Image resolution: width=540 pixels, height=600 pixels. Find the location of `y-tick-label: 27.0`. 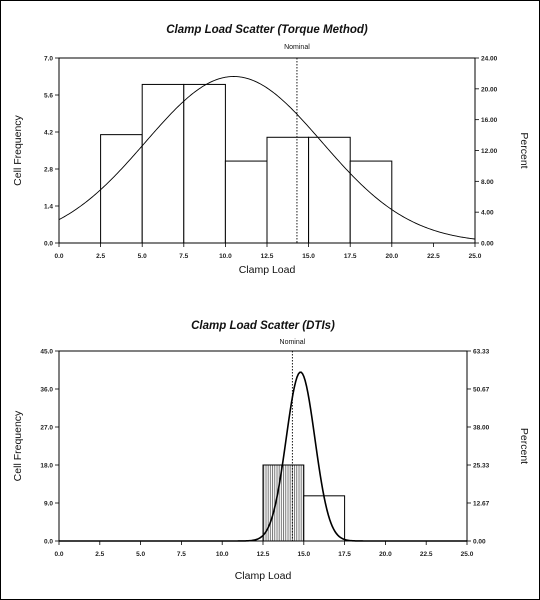

y-tick-label: 27.0 is located at coordinates (46, 428).